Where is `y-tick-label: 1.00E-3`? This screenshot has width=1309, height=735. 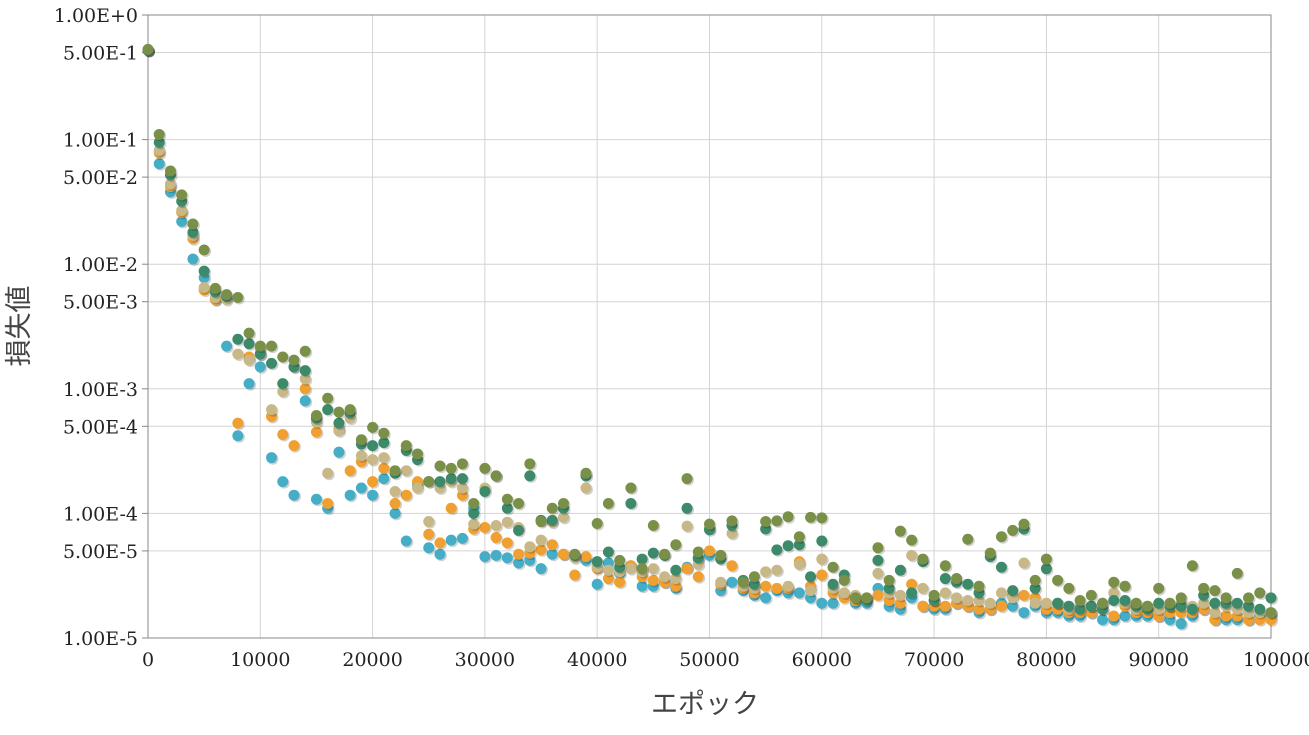 y-tick-label: 1.00E-3 is located at coordinates (100, 390).